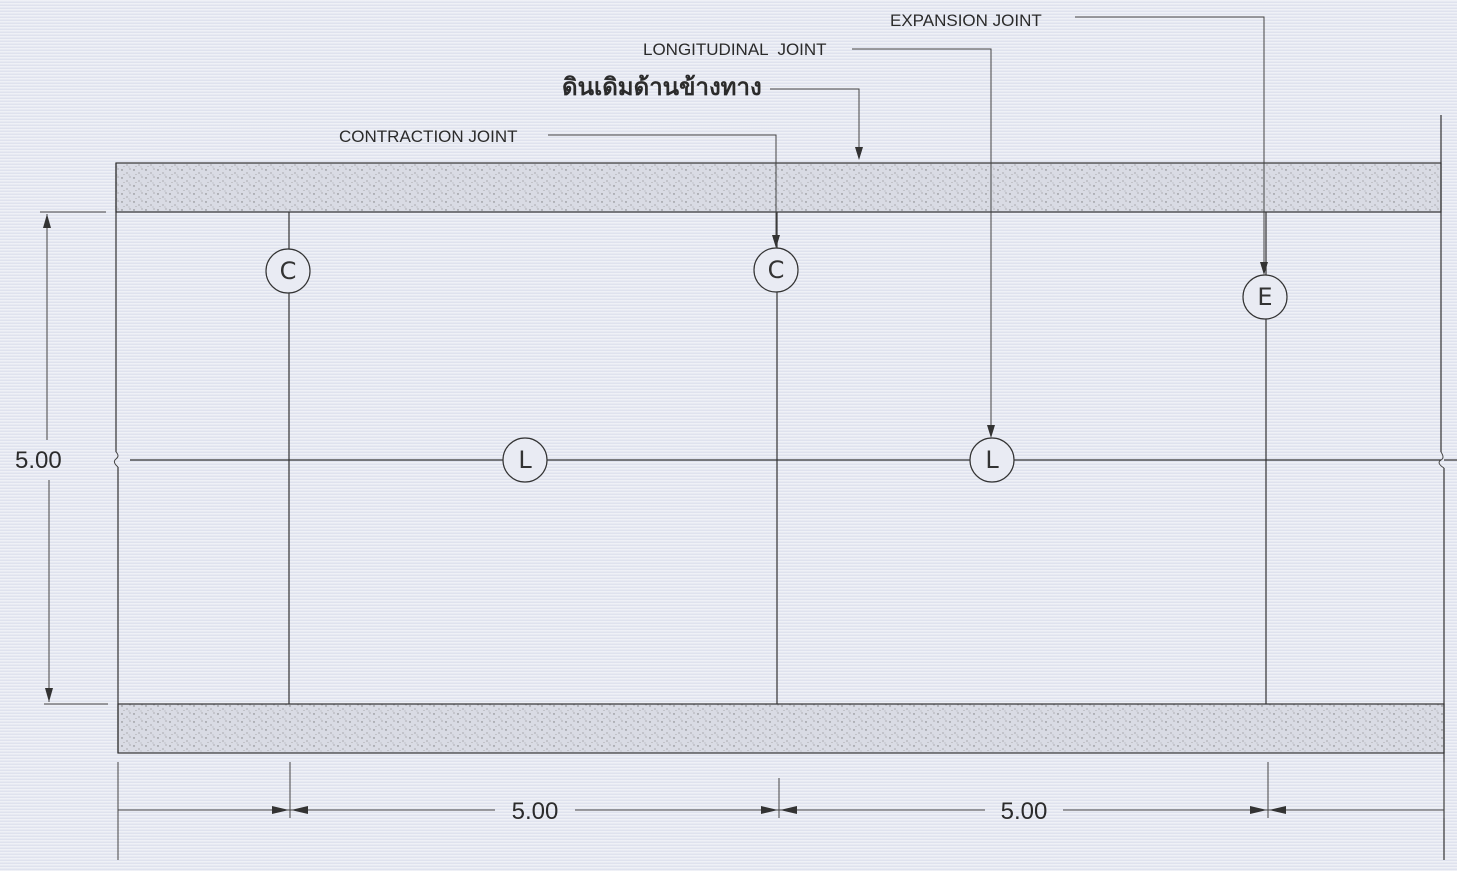  Describe the element at coordinates (116, 459) in the screenshot. I see `break-mark-left` at that location.